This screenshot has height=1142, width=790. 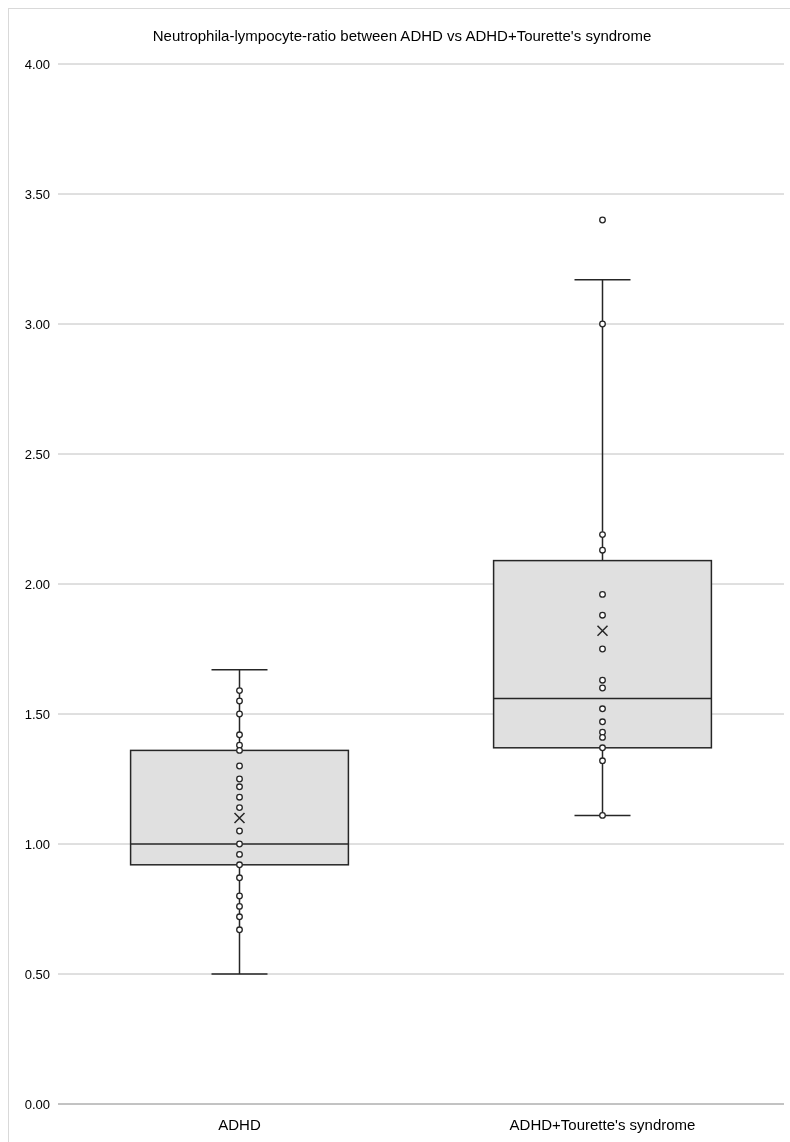 What do you see at coordinates (37, 454) in the screenshot?
I see `y-tick-label: 2.50` at bounding box center [37, 454].